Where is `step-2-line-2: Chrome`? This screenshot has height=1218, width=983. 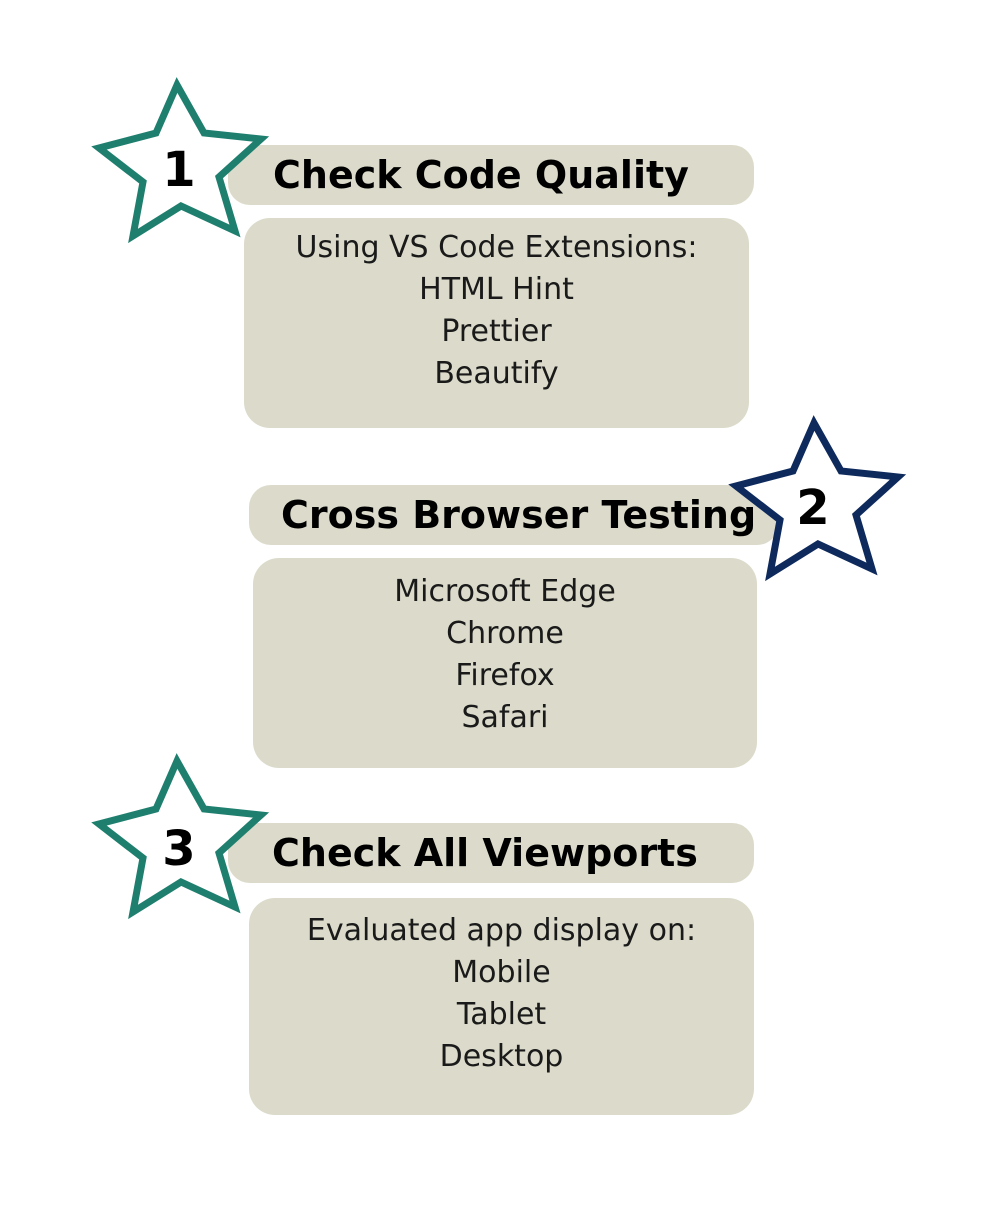
step-2-line-2: Chrome is located at coordinates (505, 633).